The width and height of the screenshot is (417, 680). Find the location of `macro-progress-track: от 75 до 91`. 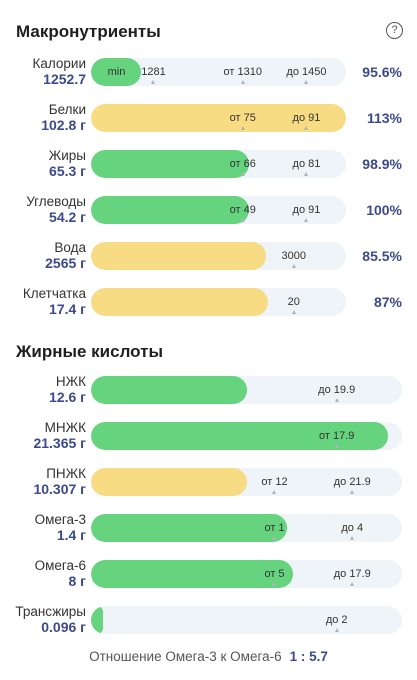

macro-progress-track: от 75 до 91 is located at coordinates (218, 118).